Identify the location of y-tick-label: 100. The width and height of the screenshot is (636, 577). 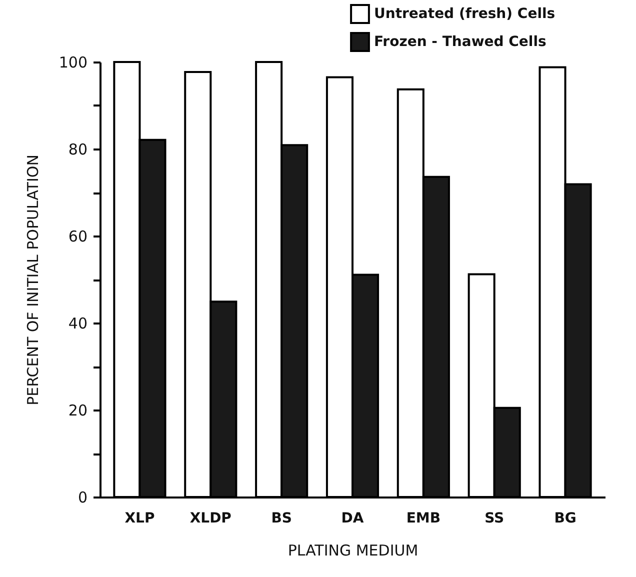
(73, 63).